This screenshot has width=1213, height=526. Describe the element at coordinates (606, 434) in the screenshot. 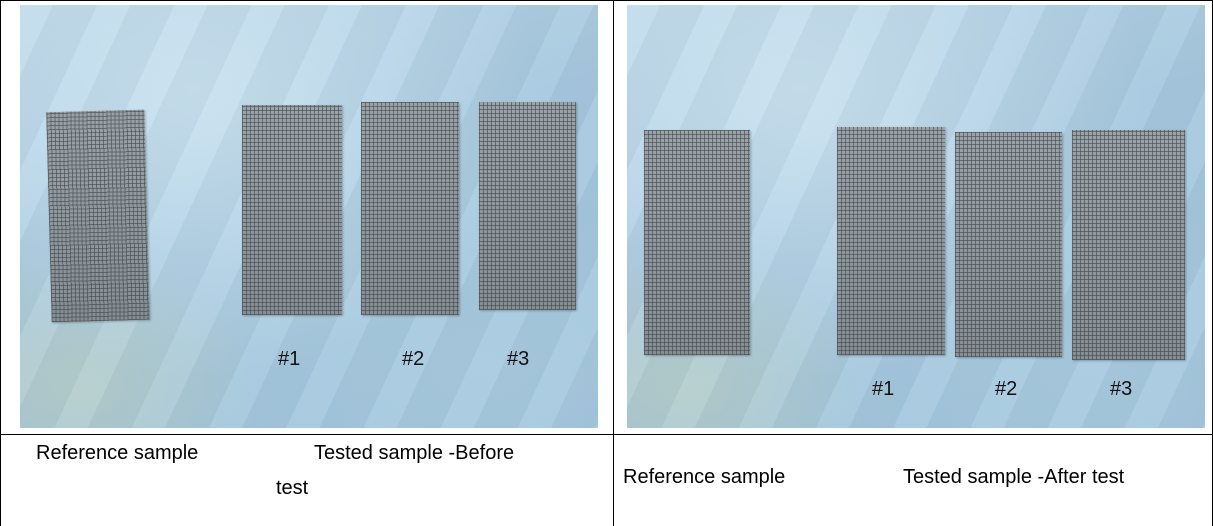

I see `table-row-divider` at that location.